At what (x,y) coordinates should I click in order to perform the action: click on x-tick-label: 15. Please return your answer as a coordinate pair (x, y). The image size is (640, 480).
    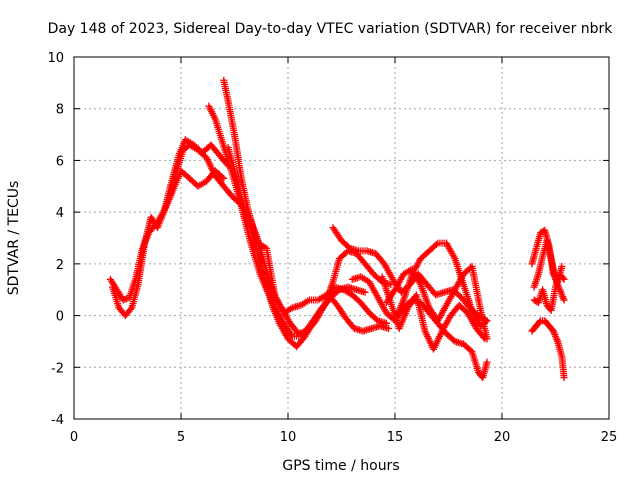
    Looking at the image, I should click on (395, 437).